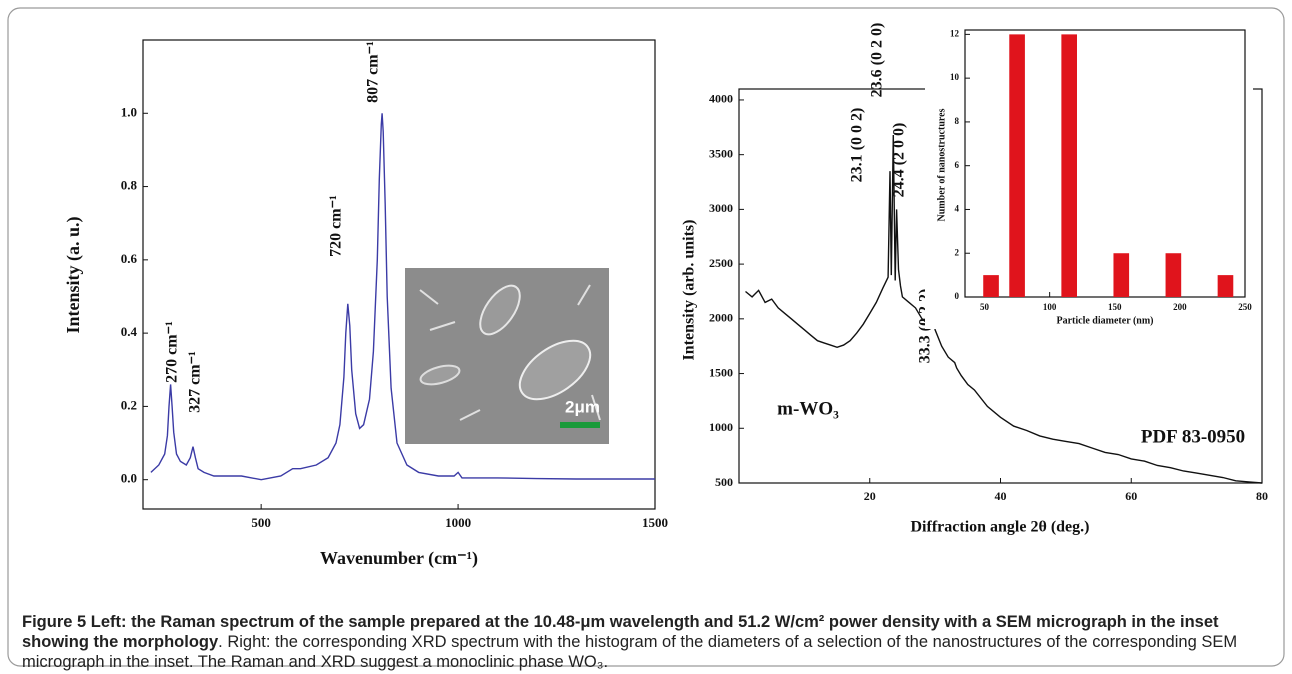 The image size is (1292, 674). I want to click on scale-bar-label: 2μm, so click(582, 406).